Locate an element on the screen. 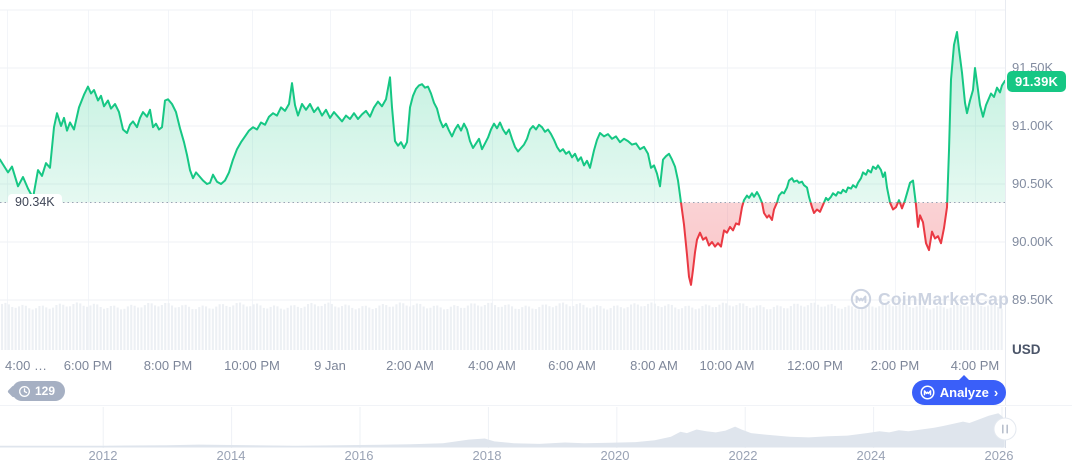  coinmarketcap-watermark: CoinMarketCap is located at coordinates (929, 299).